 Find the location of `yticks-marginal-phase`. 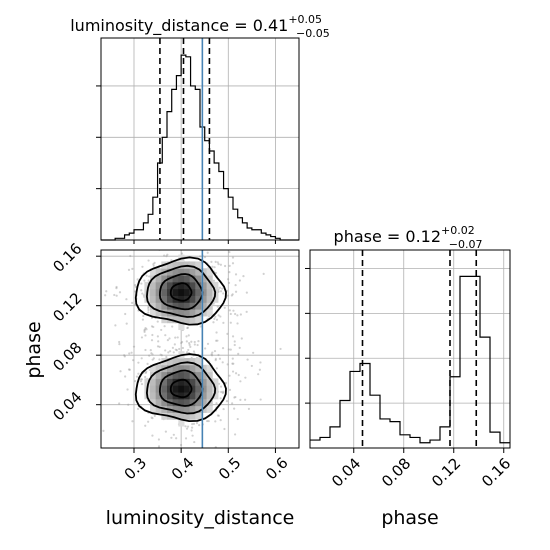

yticks-marginal-phase is located at coordinates (307, 335).